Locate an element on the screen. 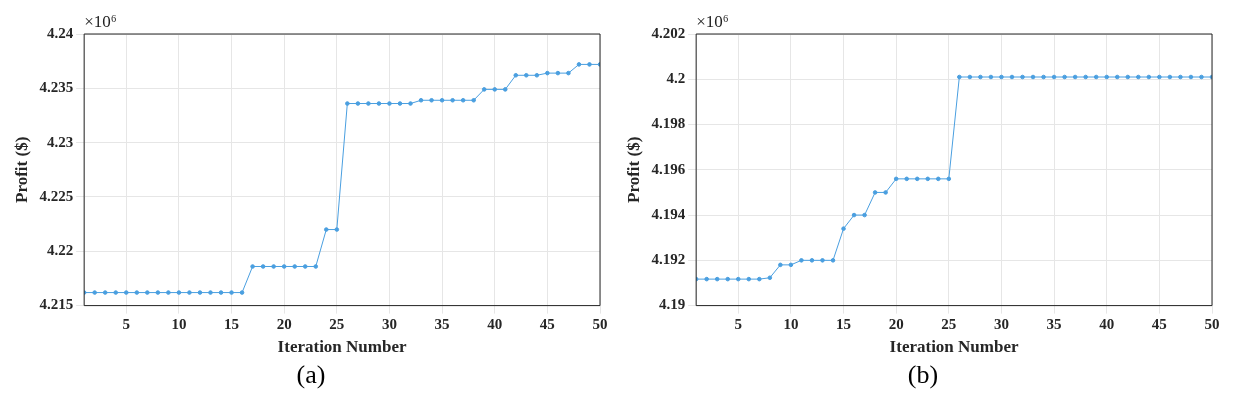  y-tick-label: 4.194 is located at coordinates (668, 213).